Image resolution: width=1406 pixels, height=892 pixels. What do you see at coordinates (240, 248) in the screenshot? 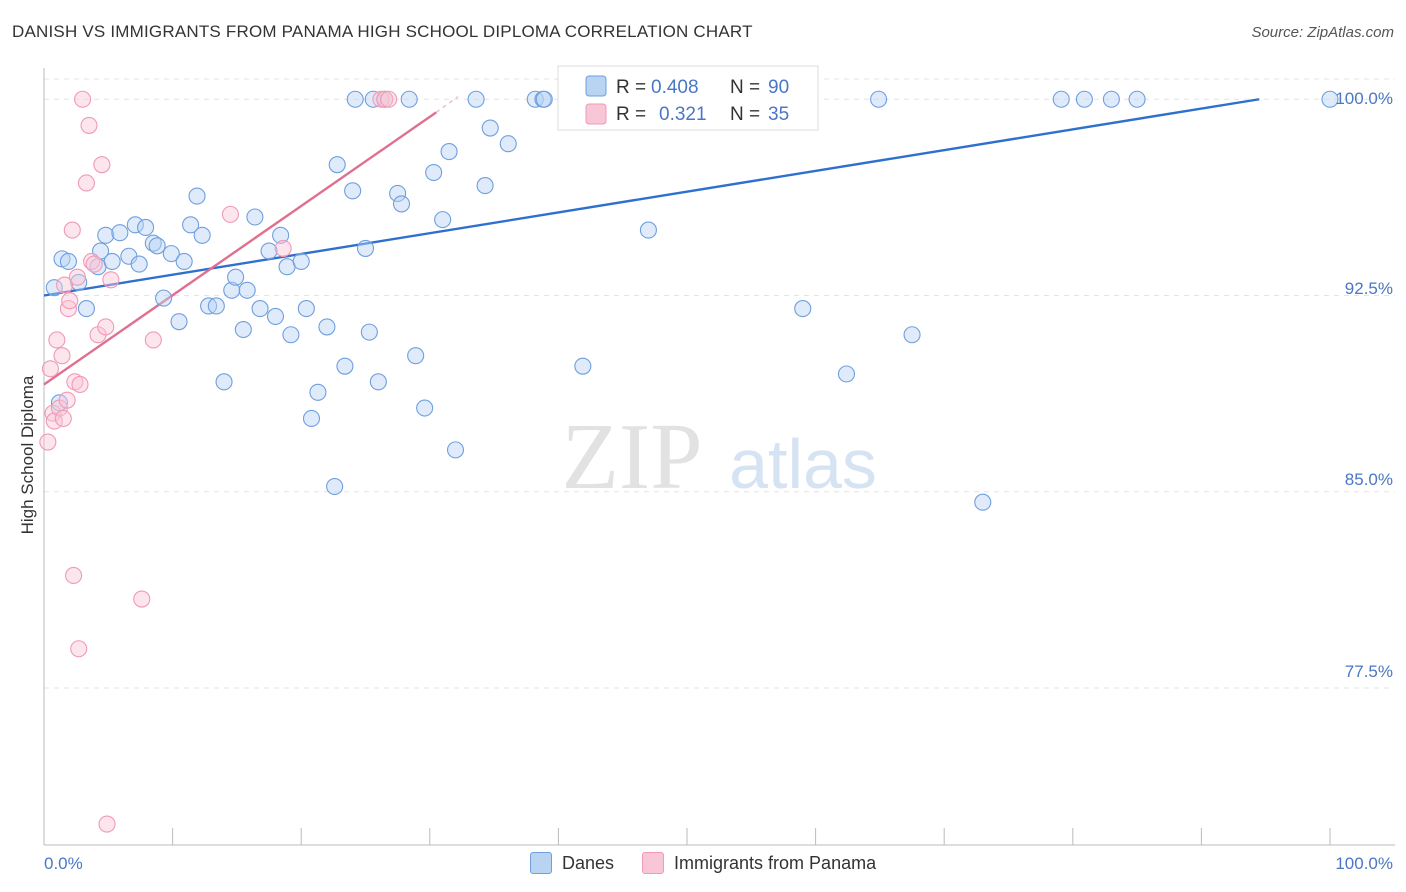
I see `panama-trend-line` at bounding box center [240, 248].